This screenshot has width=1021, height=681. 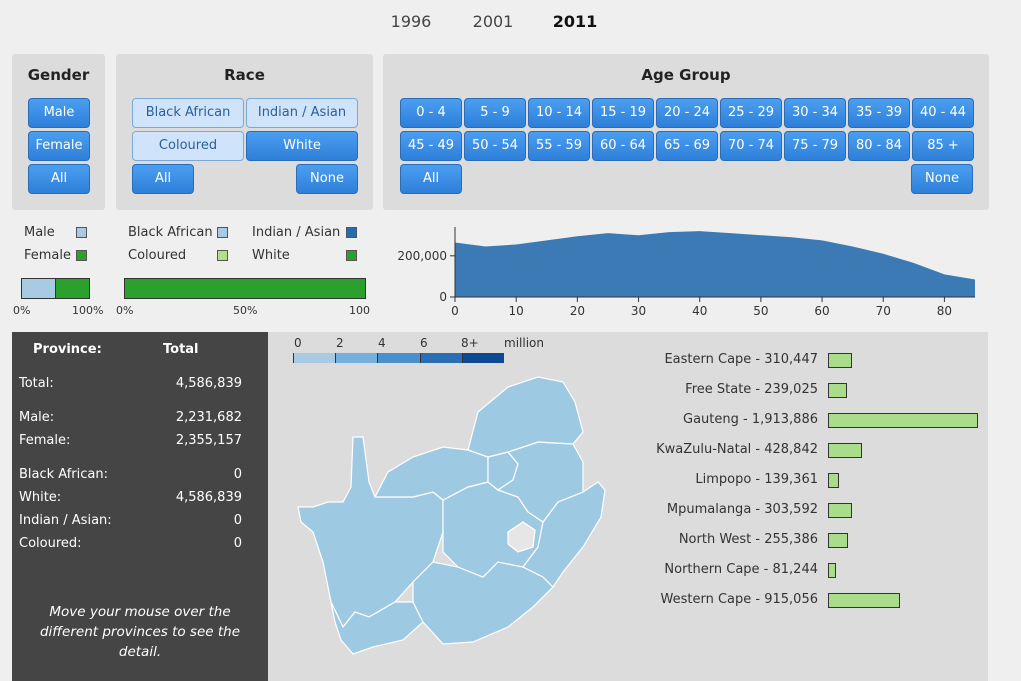 What do you see at coordinates (431, 146) in the screenshot?
I see `age-button-10: 45 - 49` at bounding box center [431, 146].